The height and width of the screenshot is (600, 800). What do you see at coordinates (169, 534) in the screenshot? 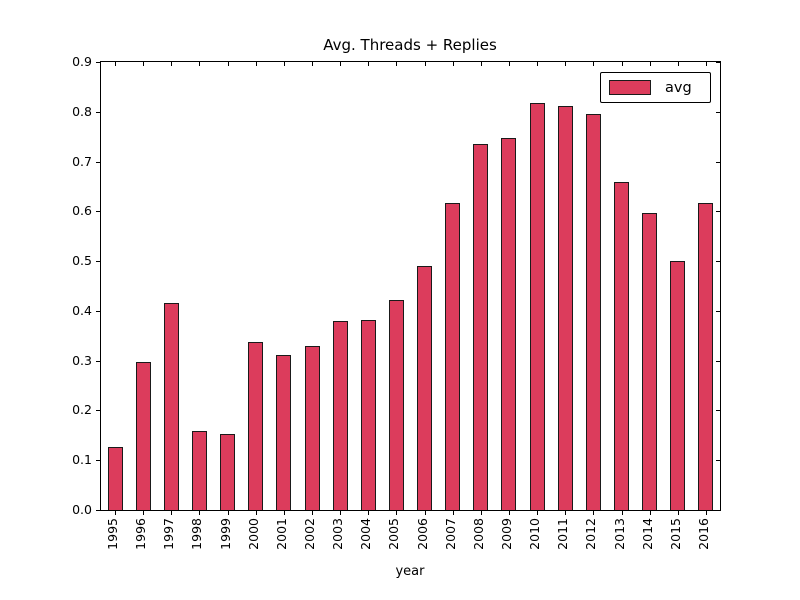
I see `x-tick-label: 1997` at bounding box center [169, 534].